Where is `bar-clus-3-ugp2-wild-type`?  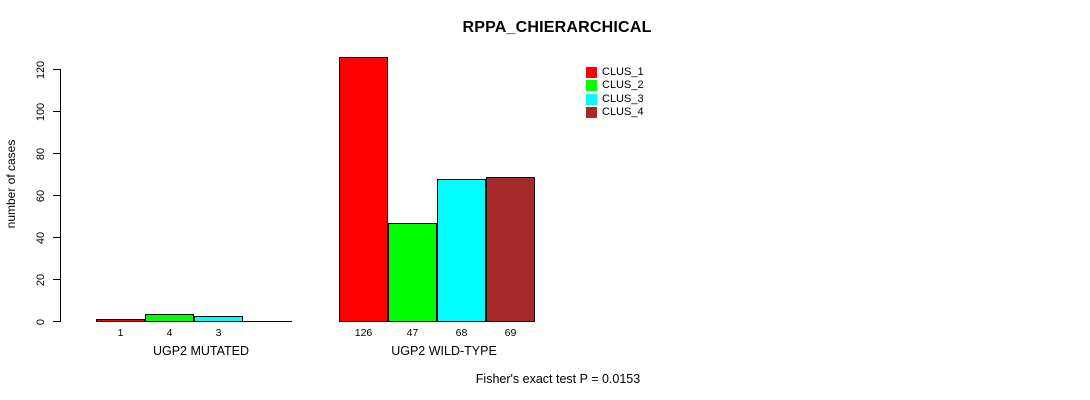
bar-clus-3-ugp2-wild-type is located at coordinates (461, 250).